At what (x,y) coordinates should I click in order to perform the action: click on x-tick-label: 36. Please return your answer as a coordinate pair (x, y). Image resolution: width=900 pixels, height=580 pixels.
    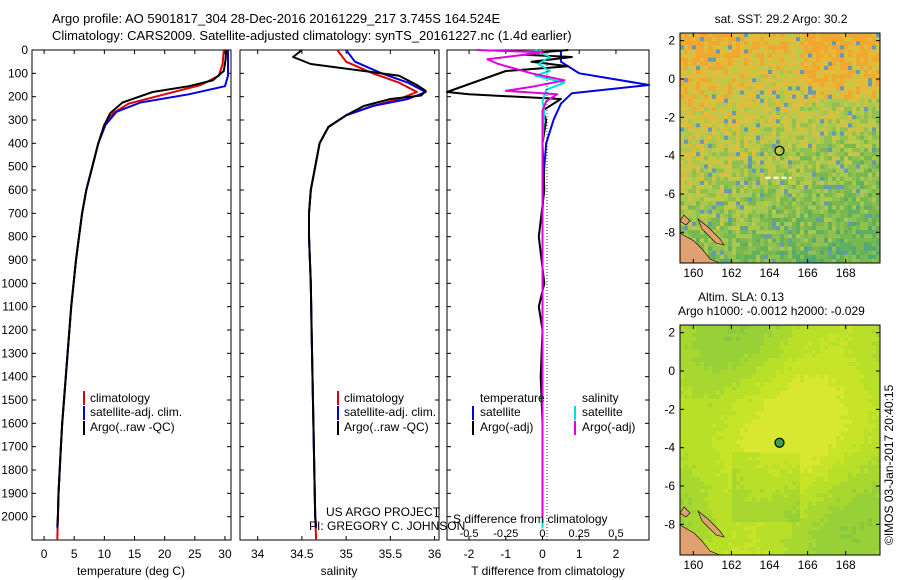
    Looking at the image, I should click on (435, 554).